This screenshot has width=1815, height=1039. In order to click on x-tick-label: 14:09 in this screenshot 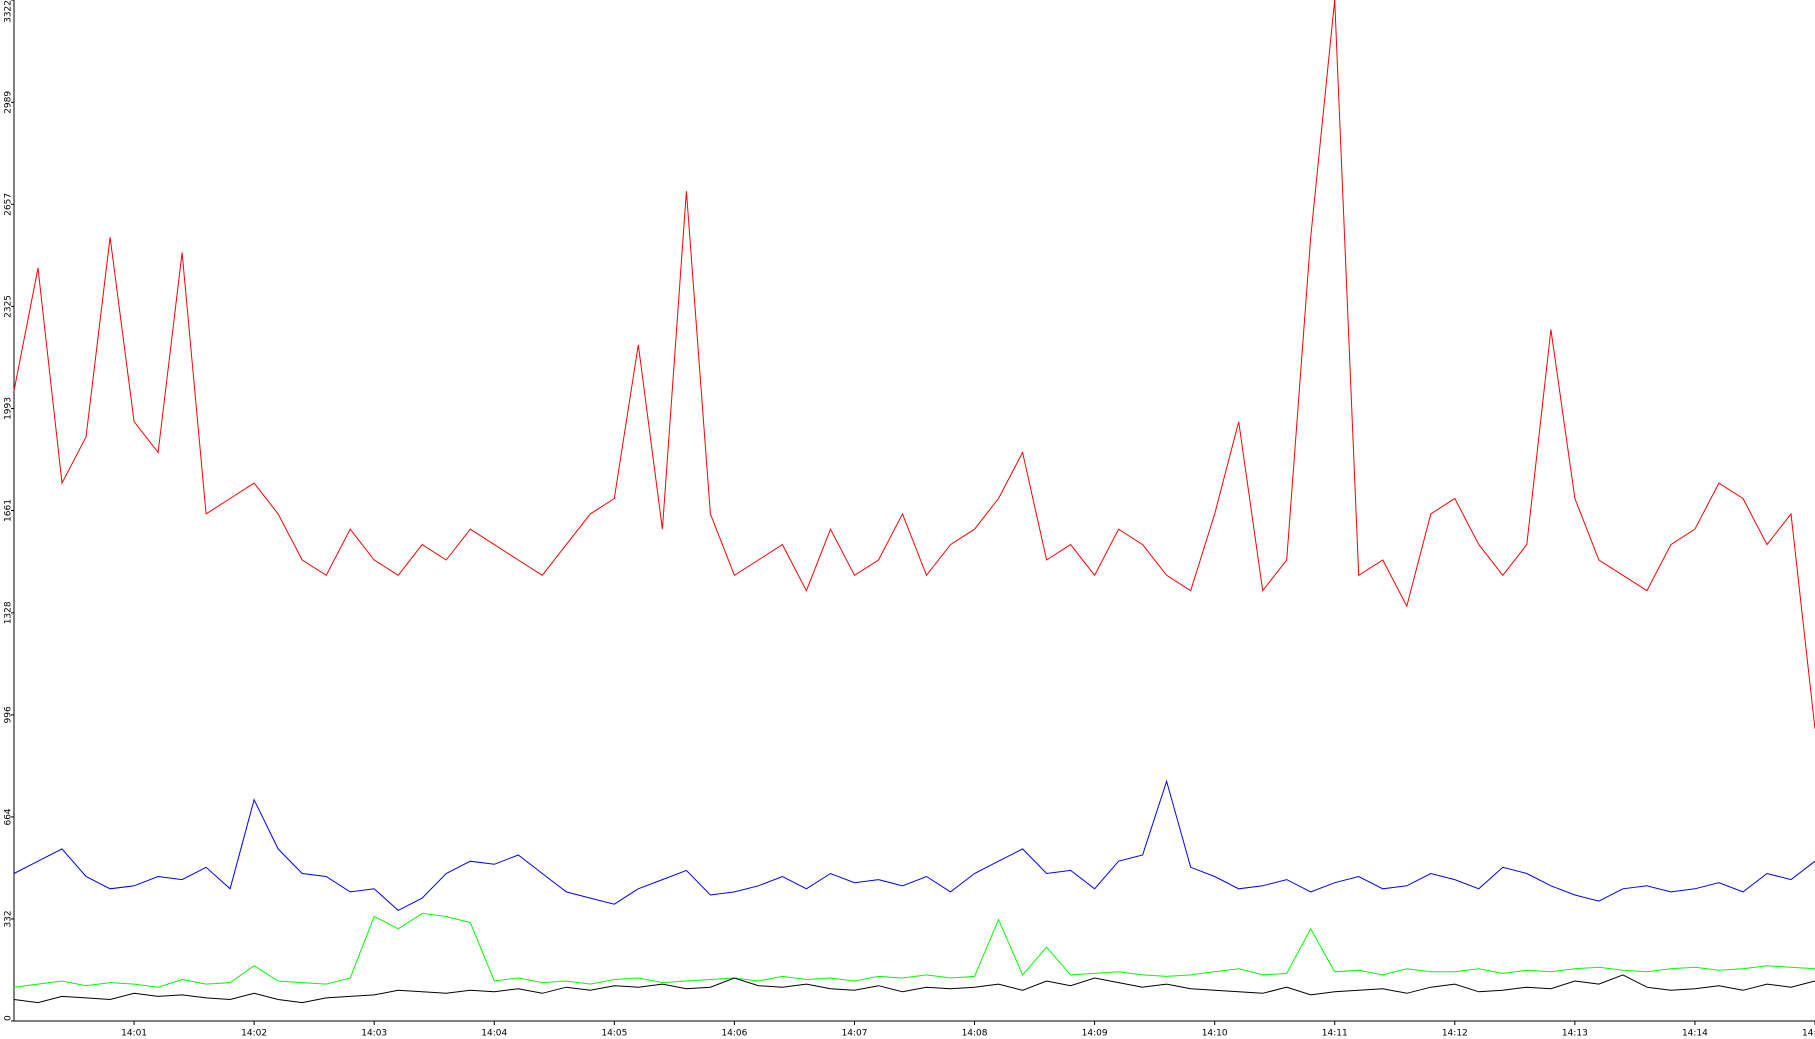, I will do `click(1095, 1034)`.